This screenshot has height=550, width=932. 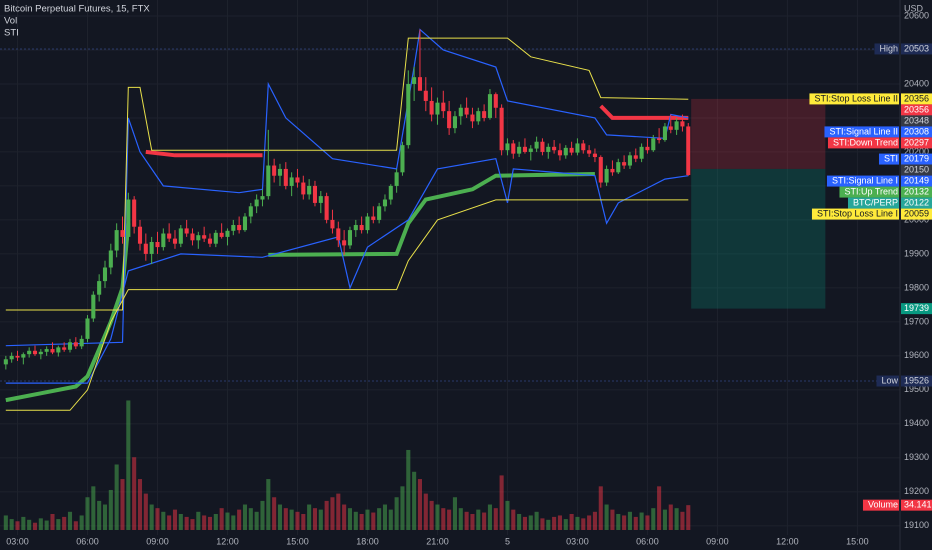 What do you see at coordinates (916, 158) in the screenshot?
I see `tag-value: 20179` at bounding box center [916, 158].